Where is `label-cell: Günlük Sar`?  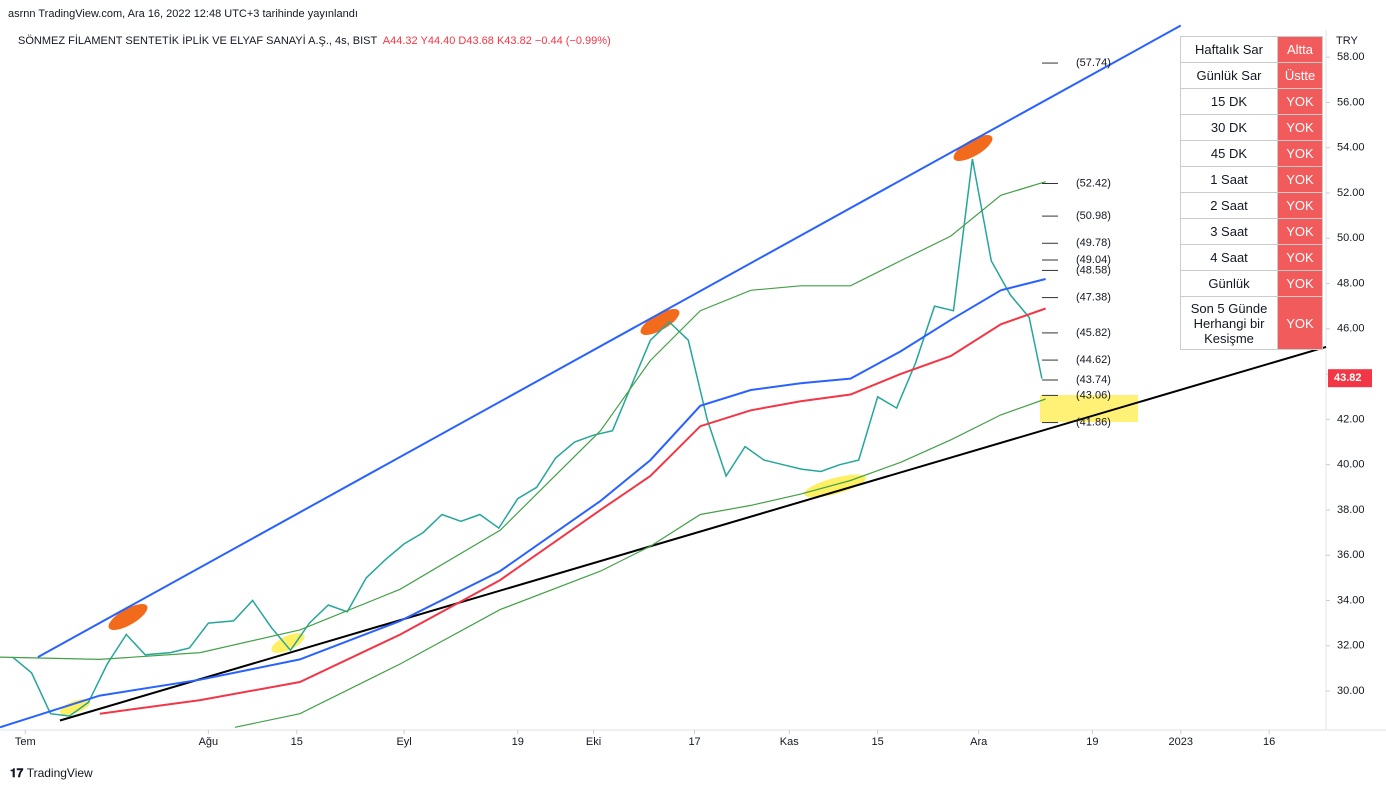
label-cell: Günlük Sar is located at coordinates (1229, 75).